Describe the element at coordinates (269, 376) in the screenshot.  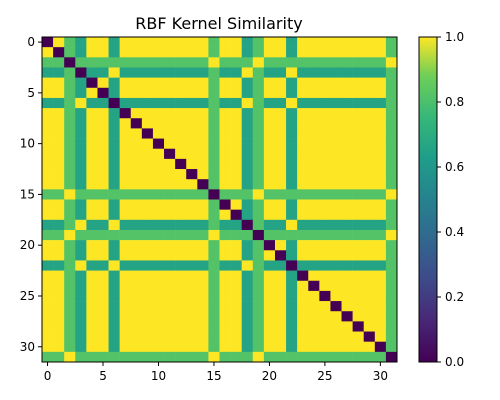
I see `x-tick-label: 20` at that location.